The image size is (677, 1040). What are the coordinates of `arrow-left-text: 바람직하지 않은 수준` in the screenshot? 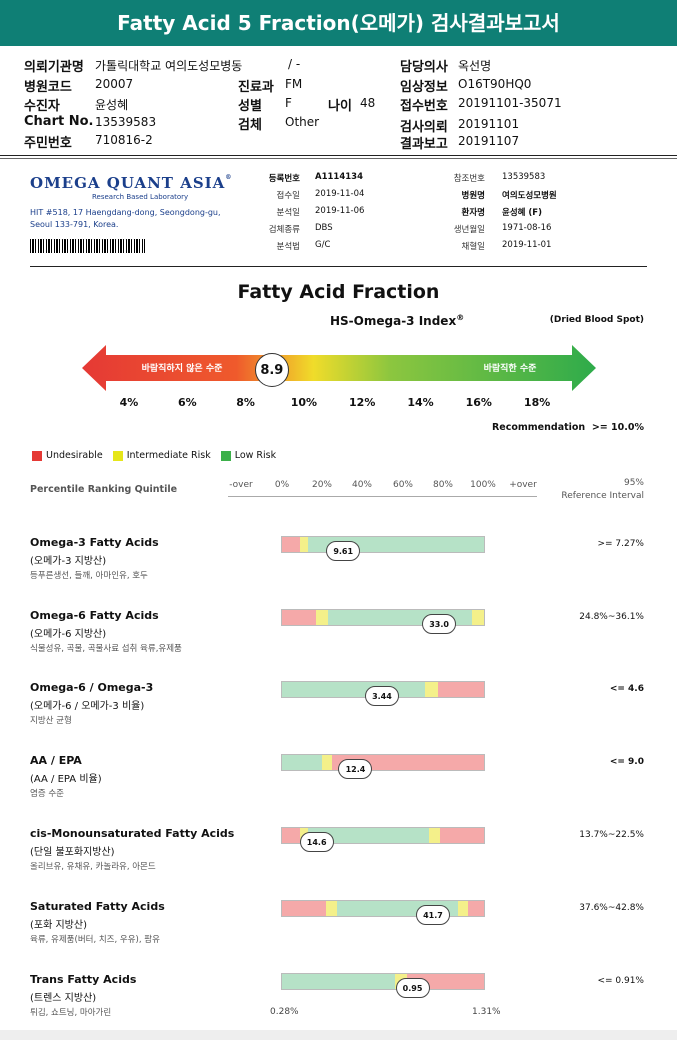 It's located at (182, 368).